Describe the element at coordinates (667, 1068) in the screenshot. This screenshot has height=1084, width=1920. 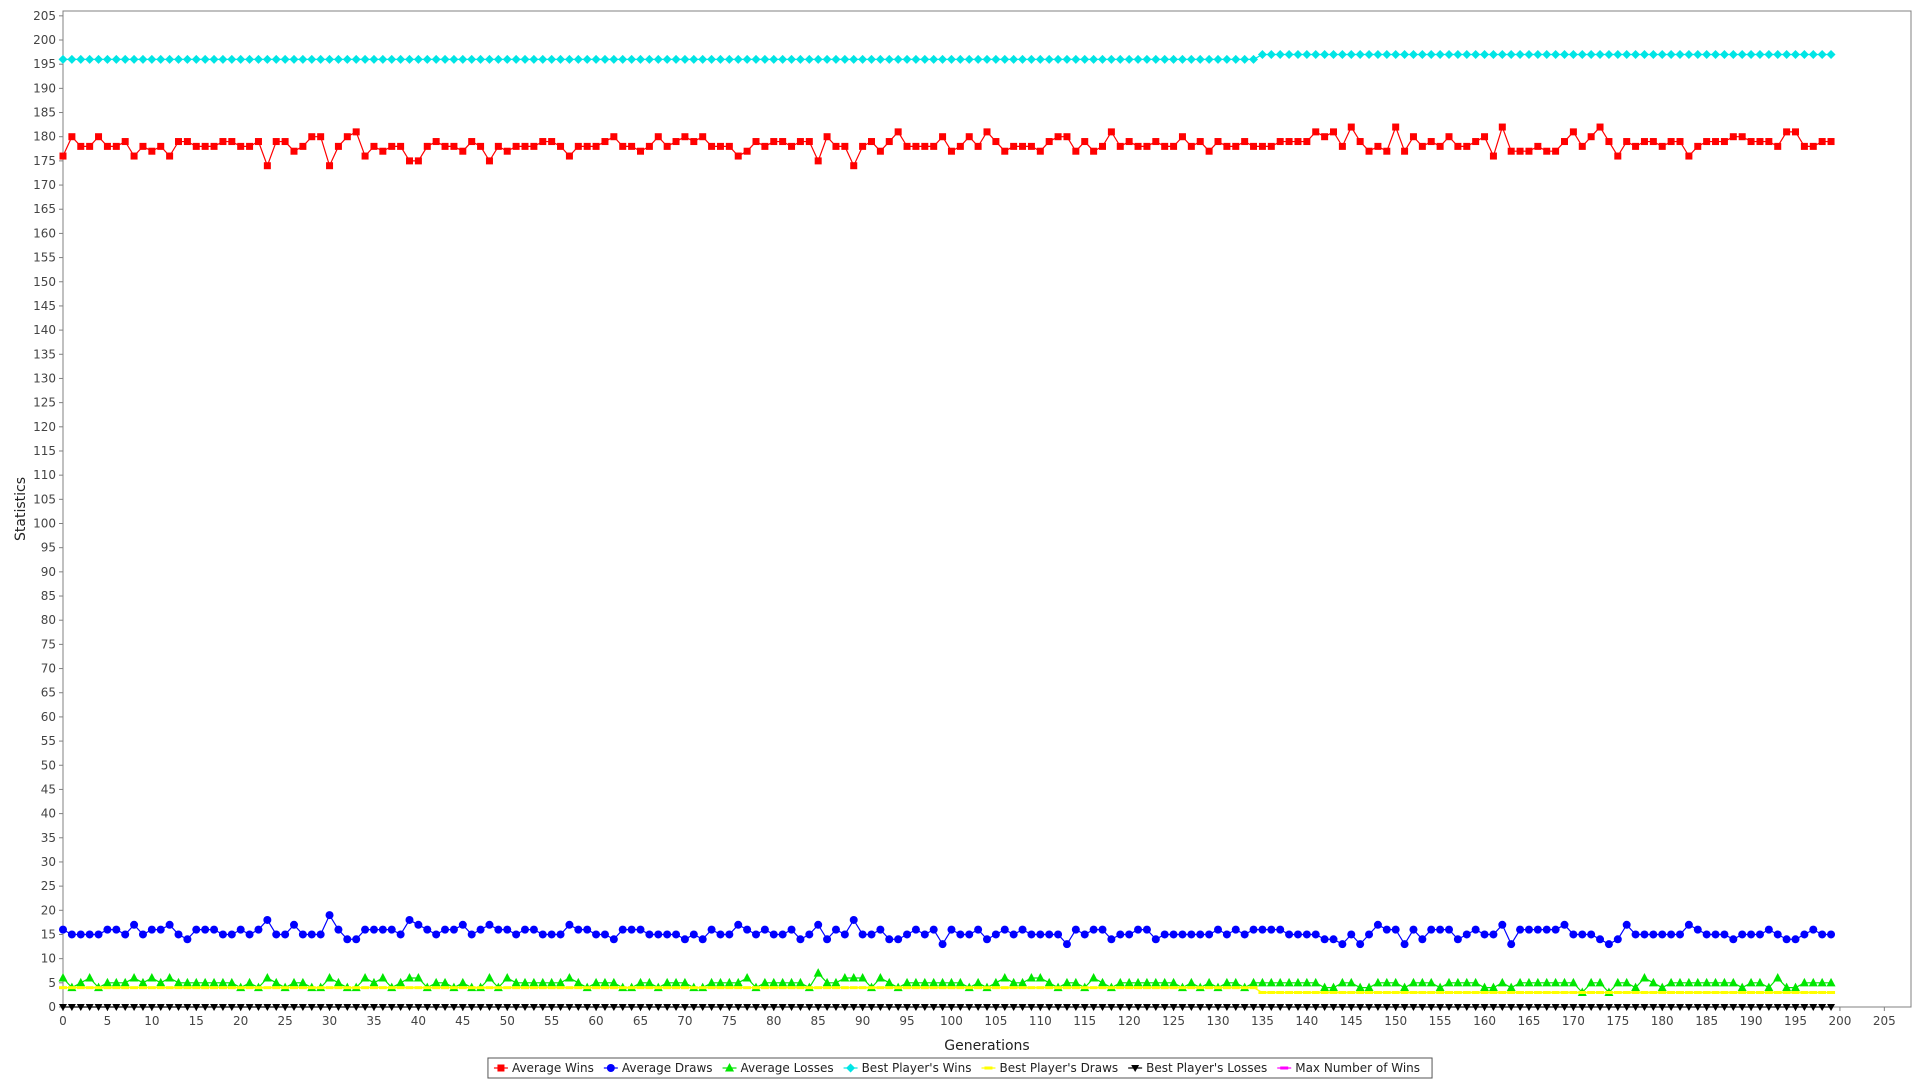
I see `legend-label: Average Draws` at that location.